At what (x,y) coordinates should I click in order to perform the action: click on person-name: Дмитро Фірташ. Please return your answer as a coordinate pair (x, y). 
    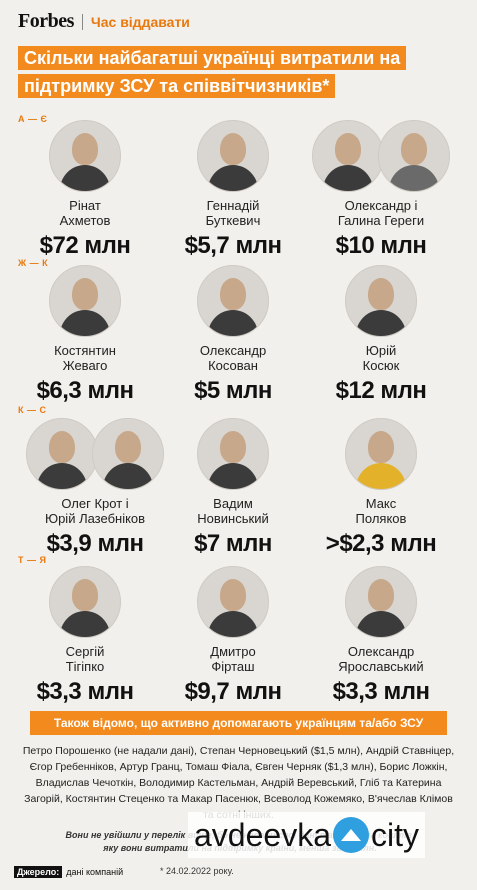
    Looking at the image, I should click on (233, 659).